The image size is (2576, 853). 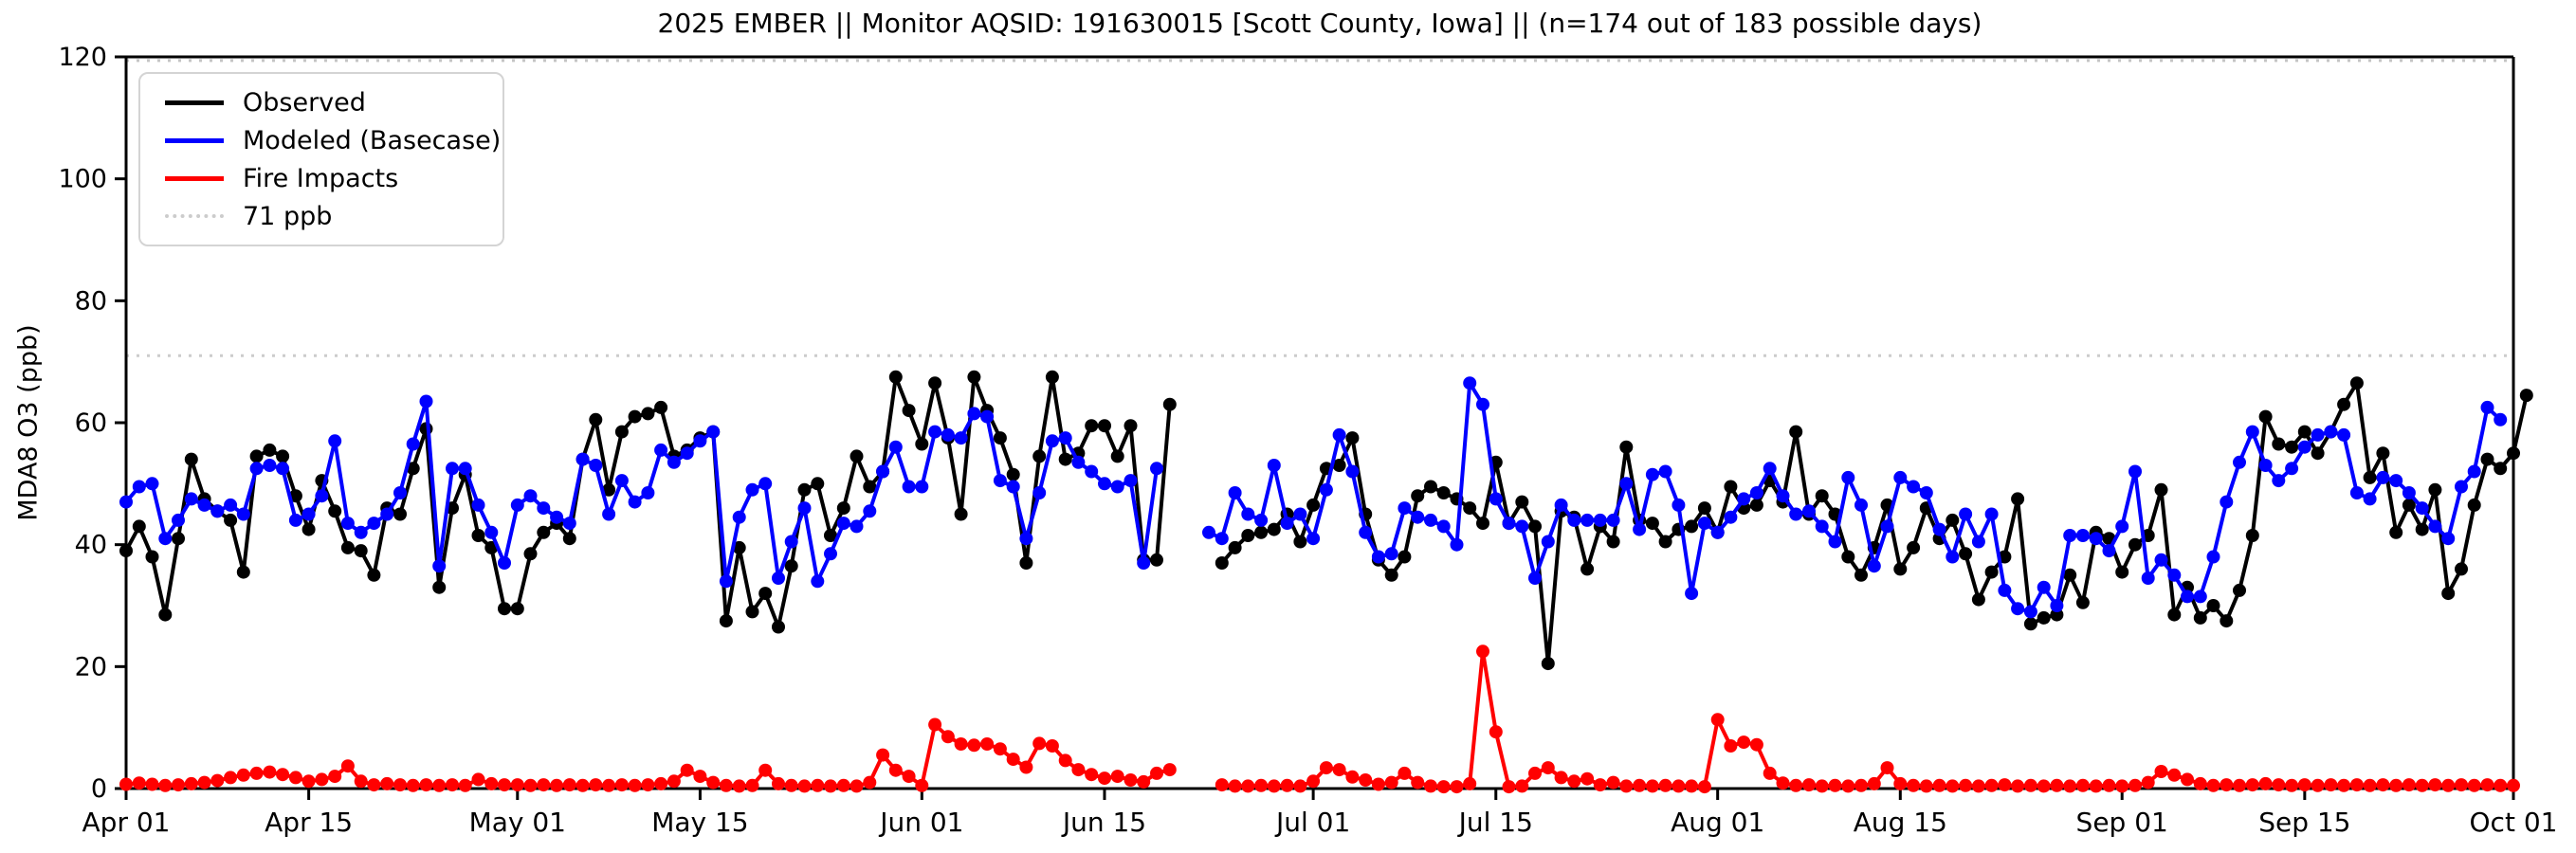 What do you see at coordinates (321, 102) in the screenshot?
I see `legend-item: Observed` at bounding box center [321, 102].